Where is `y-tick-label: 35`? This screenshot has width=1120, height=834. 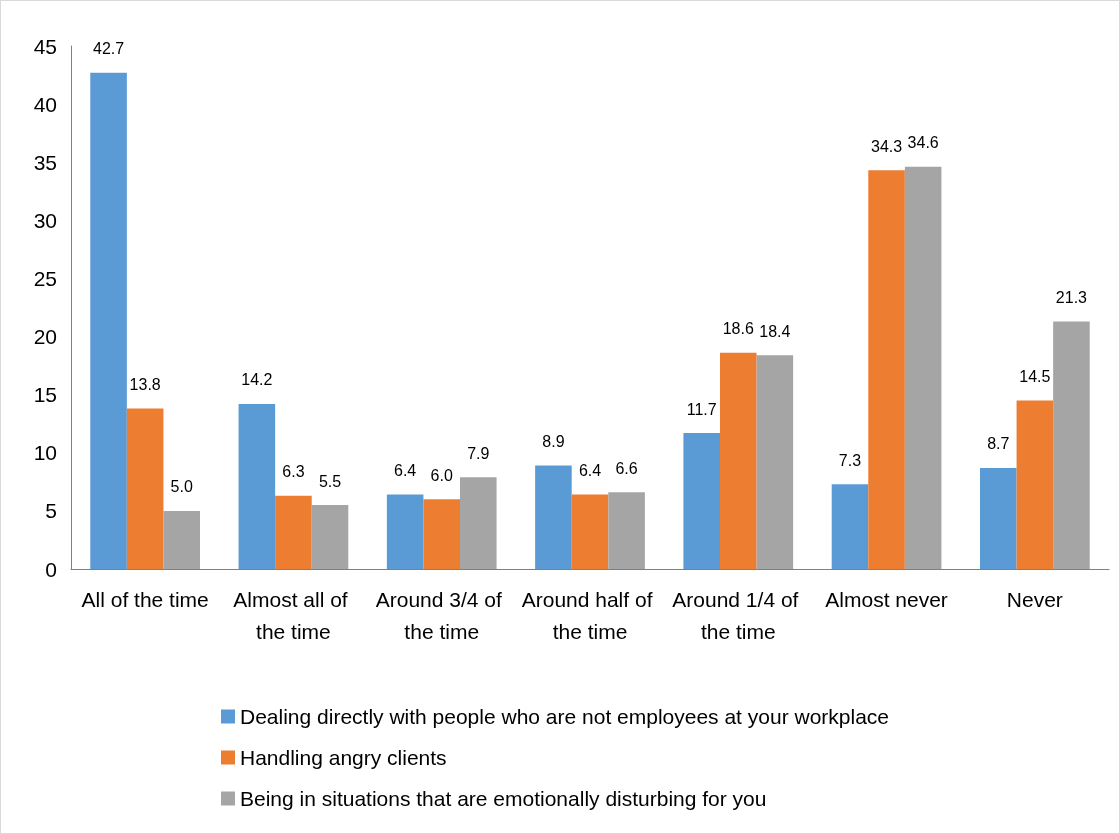
y-tick-label: 35 is located at coordinates (45, 162).